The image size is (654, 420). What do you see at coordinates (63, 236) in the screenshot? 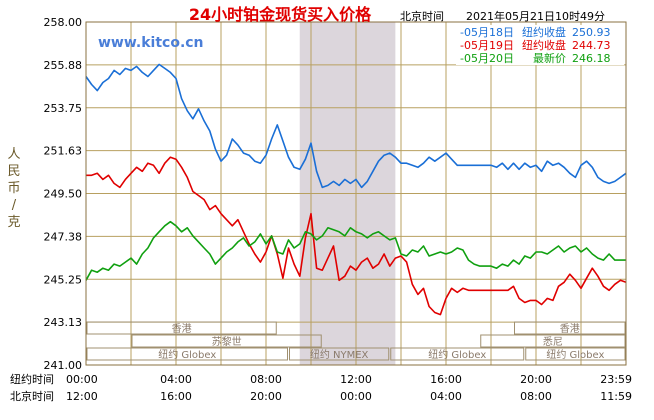
I see `y-tick-label: 247.38` at bounding box center [63, 236].